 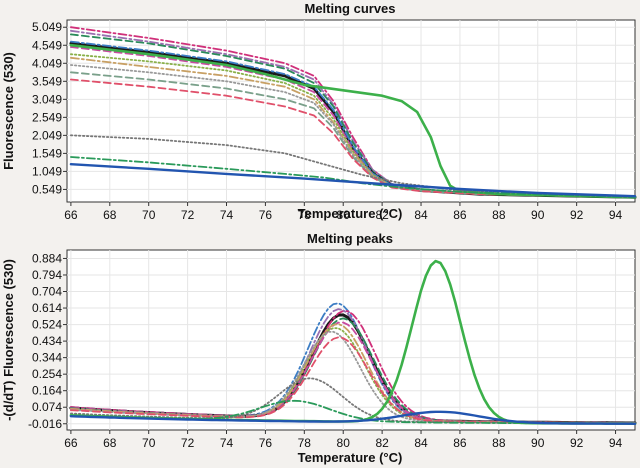 I want to click on y-tick-label: 0.344, so click(x=47, y=358).